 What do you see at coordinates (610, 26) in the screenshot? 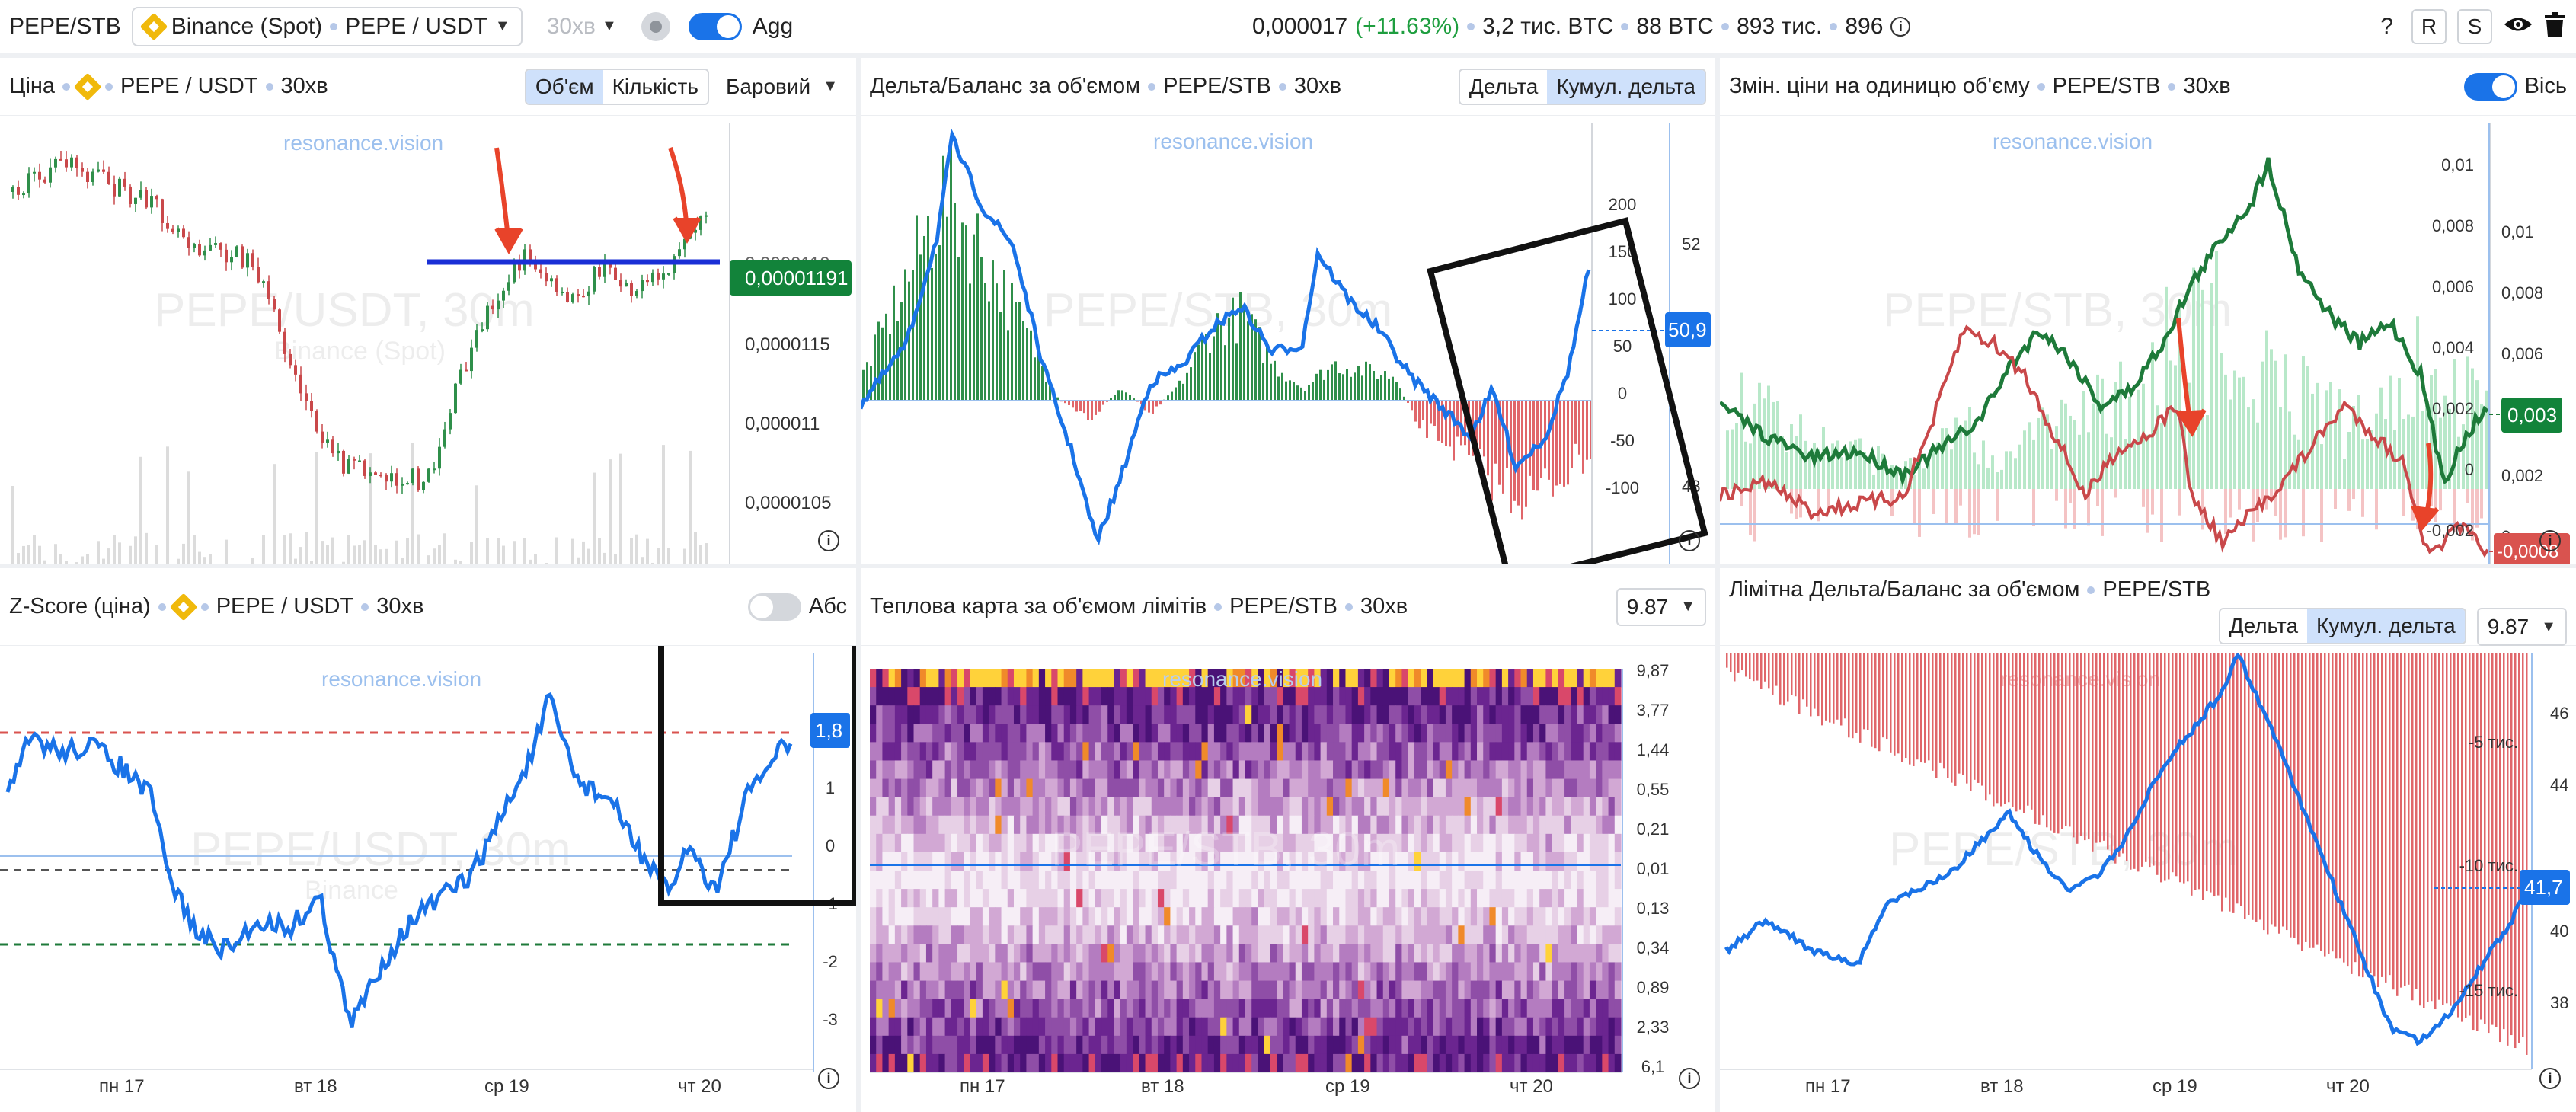
I see `chevron-down-icon: ▼` at bounding box center [610, 26].